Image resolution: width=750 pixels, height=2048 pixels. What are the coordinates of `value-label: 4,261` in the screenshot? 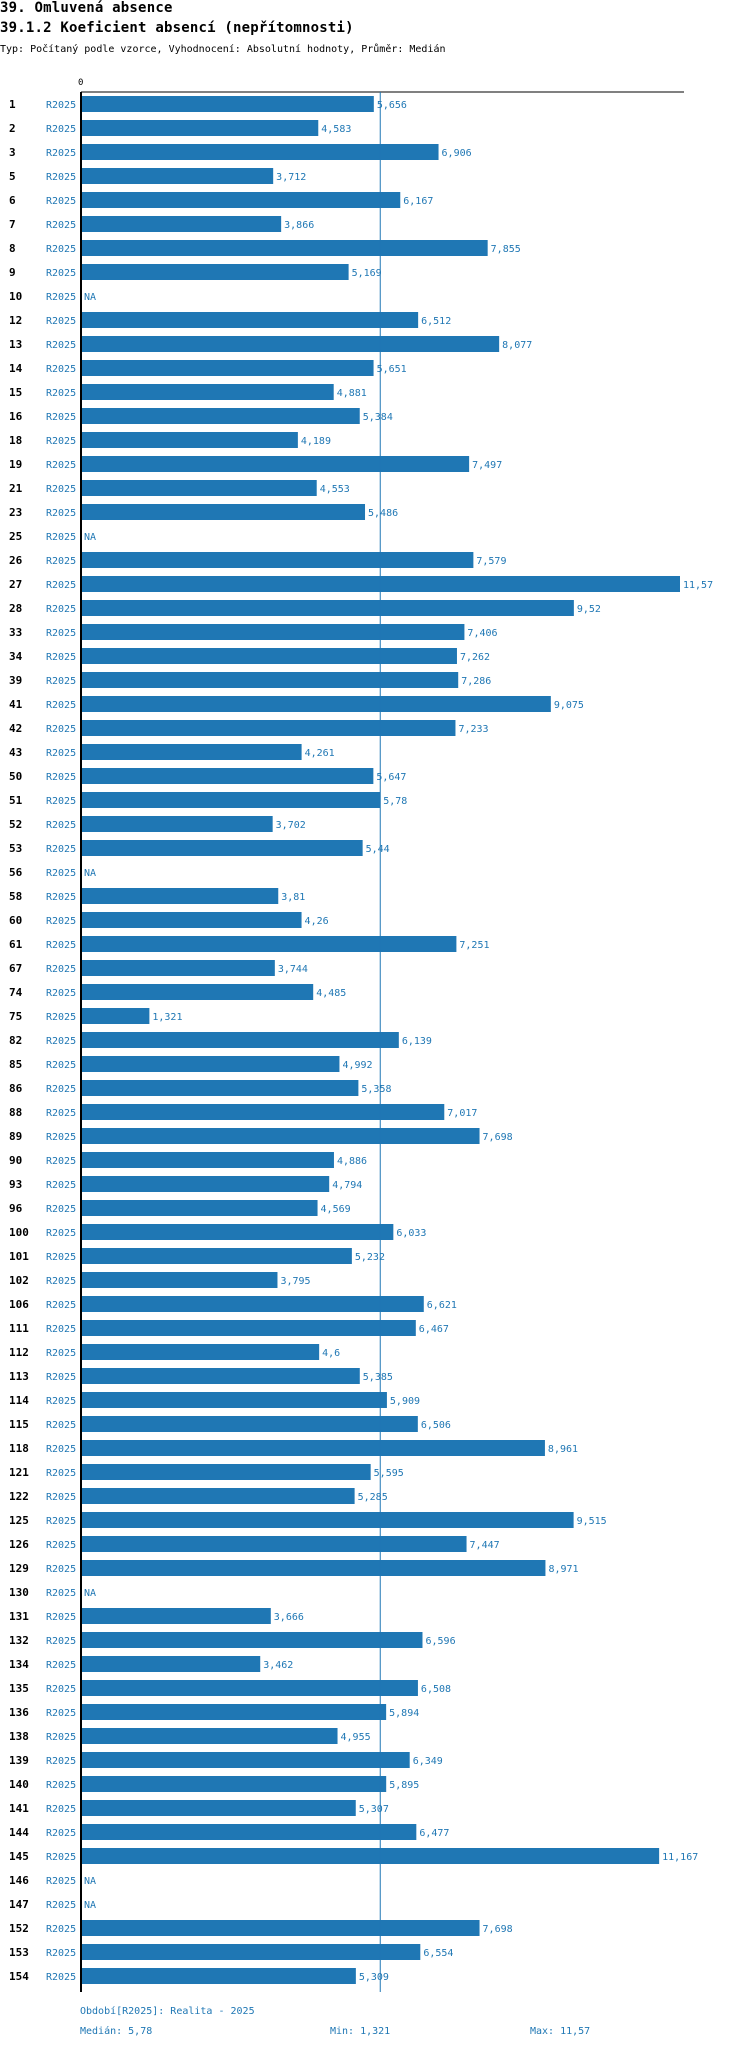 It's located at (320, 753).